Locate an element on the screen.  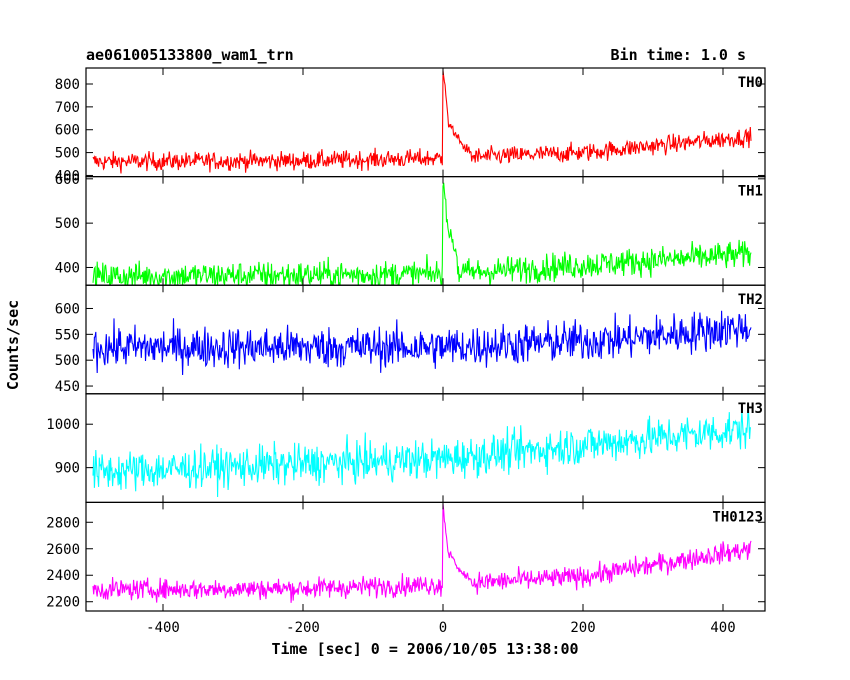
y-tick-label: 1000 is located at coordinates (63, 425).